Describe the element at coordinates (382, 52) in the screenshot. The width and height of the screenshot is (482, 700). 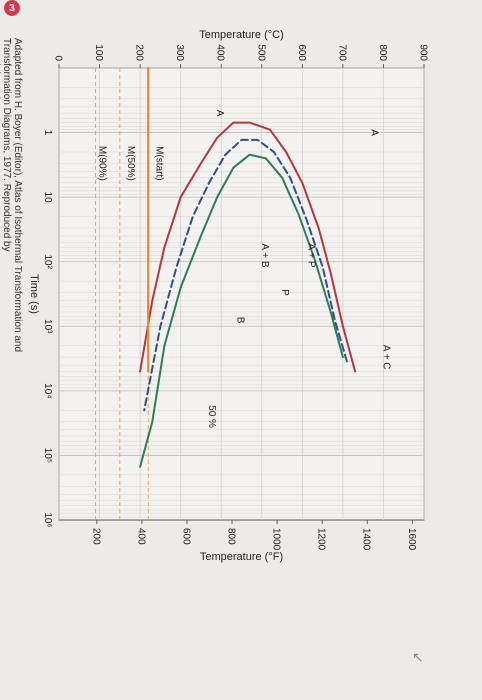
I see `y-tick-label: 800` at that location.